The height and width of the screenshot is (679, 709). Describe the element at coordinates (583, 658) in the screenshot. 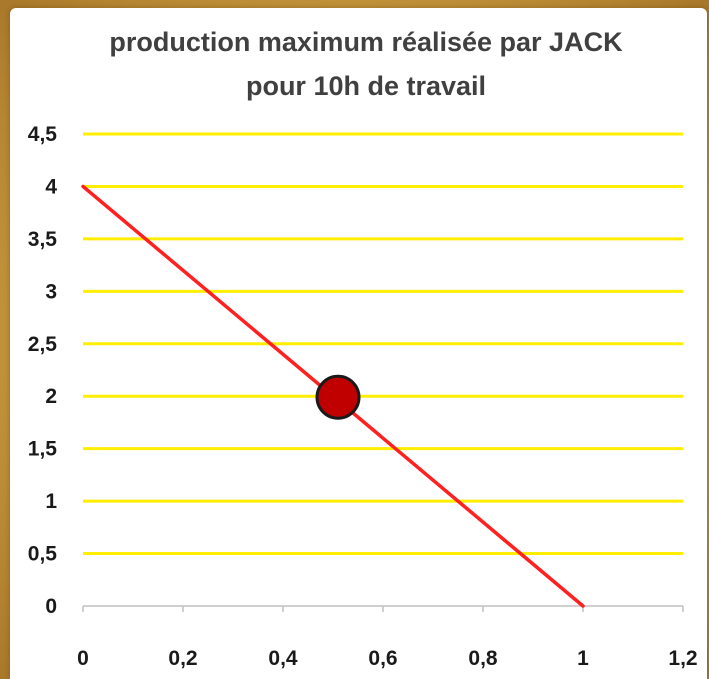

I see `x-tick-label: 1` at that location.